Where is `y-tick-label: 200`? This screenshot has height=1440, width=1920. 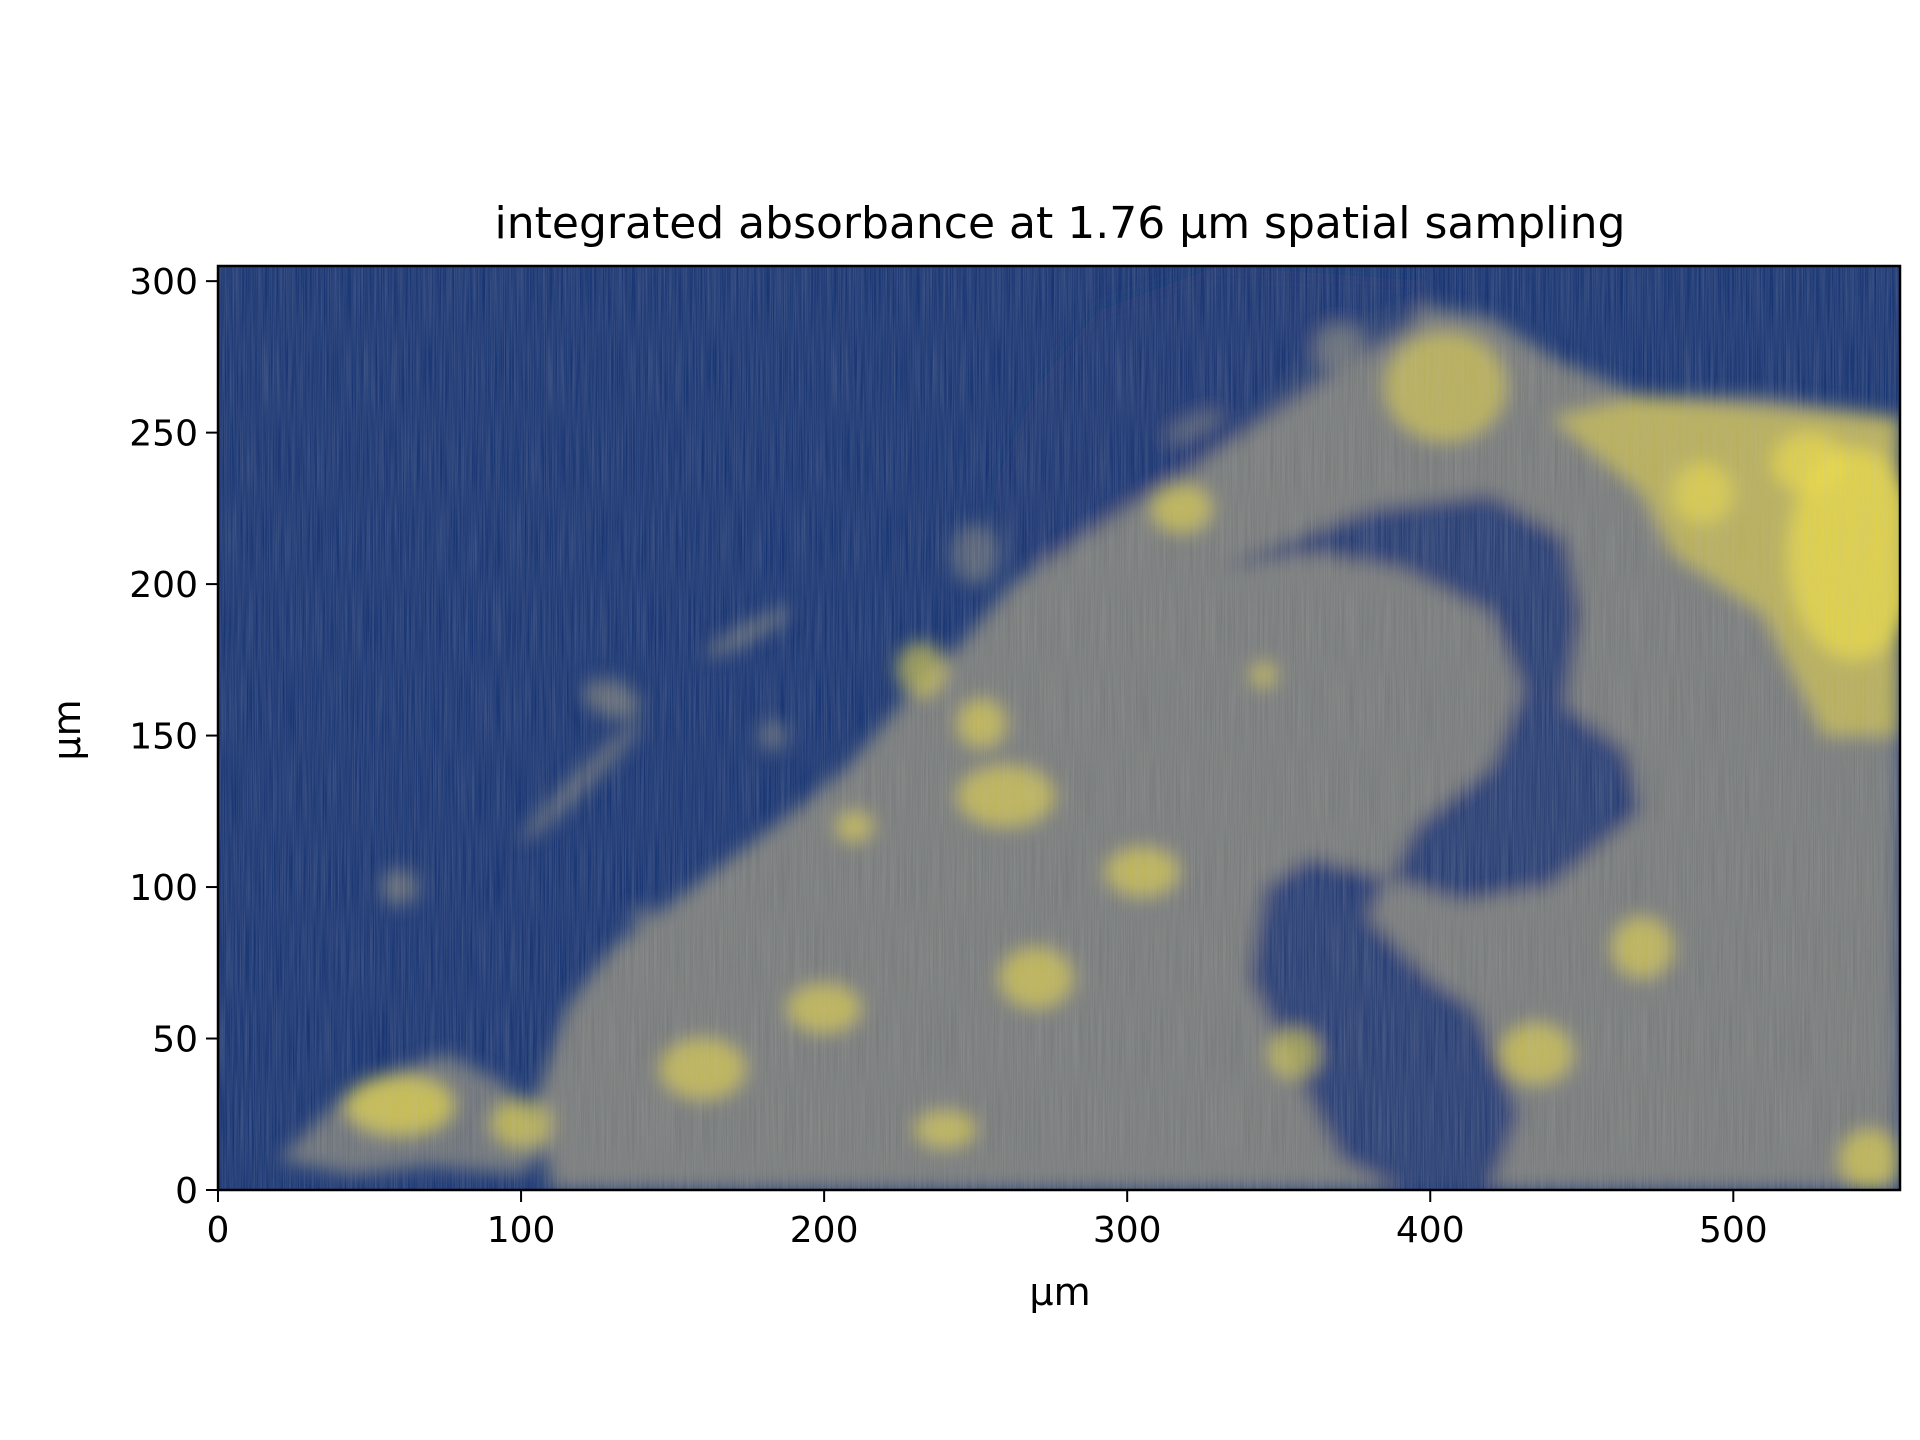
y-tick-label: 200 is located at coordinates (163, 585).